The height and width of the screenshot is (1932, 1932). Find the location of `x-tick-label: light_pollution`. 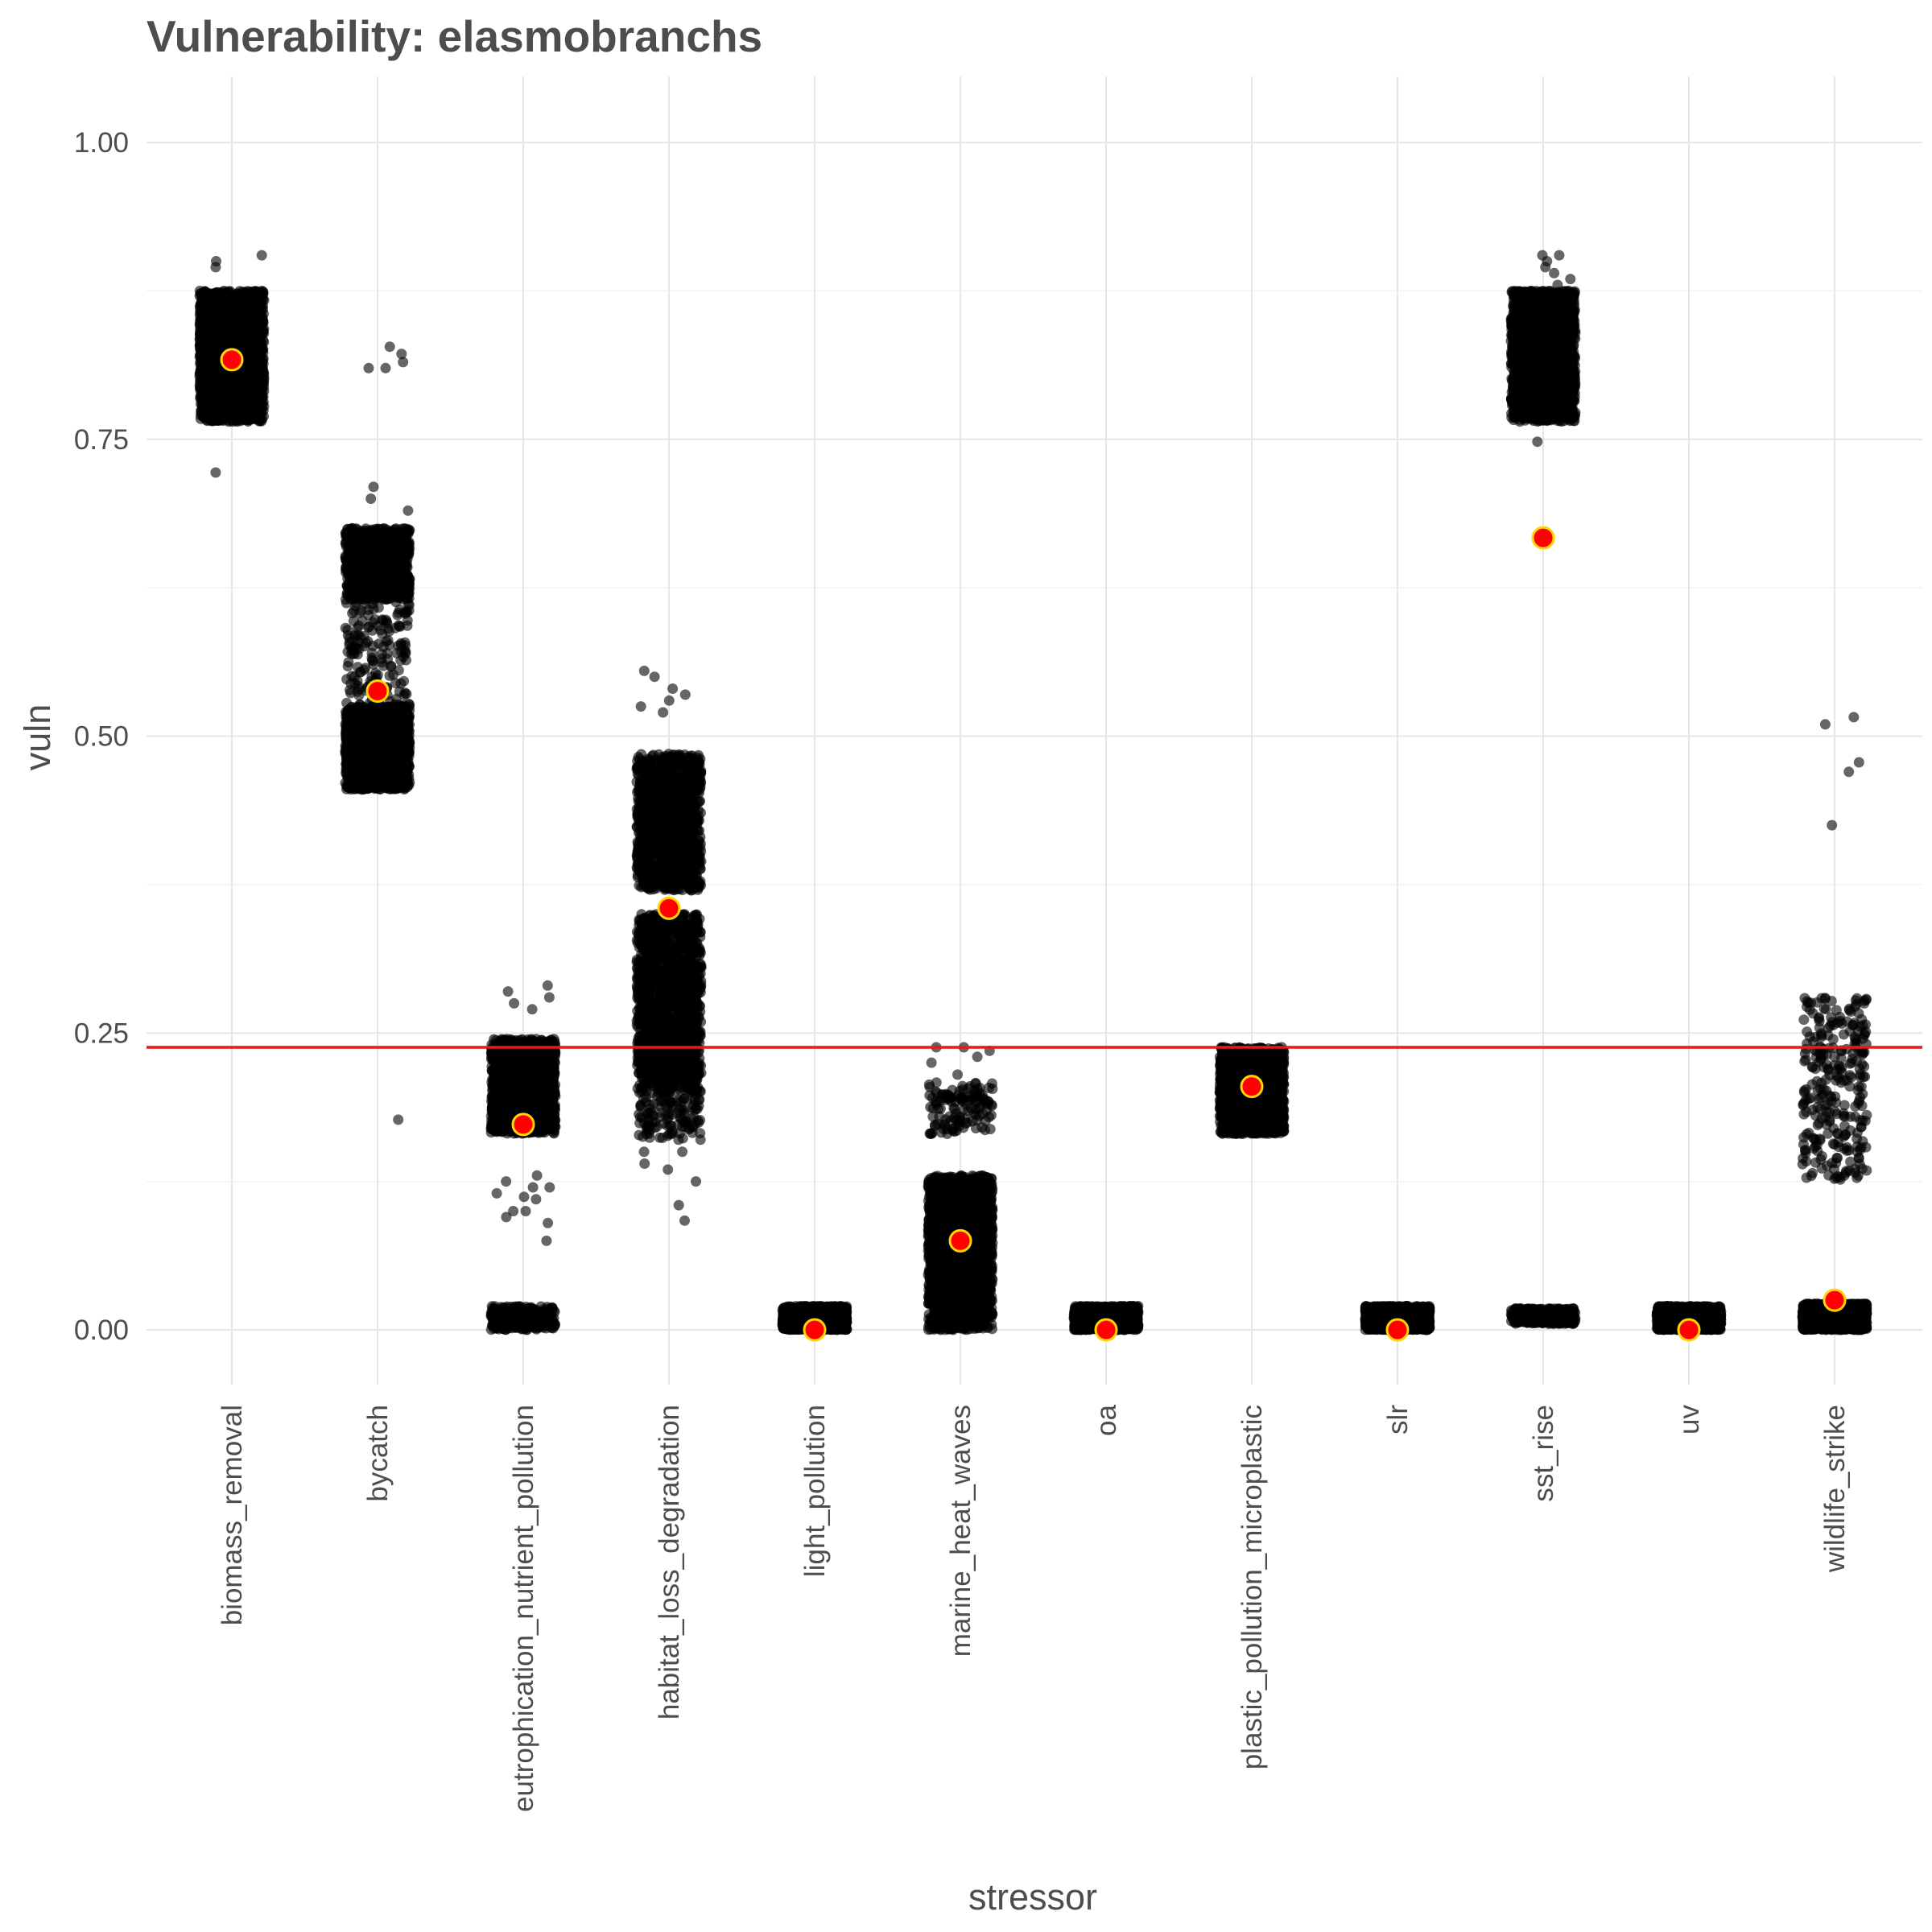

x-tick-label: light_pollution is located at coordinates (815, 1491).